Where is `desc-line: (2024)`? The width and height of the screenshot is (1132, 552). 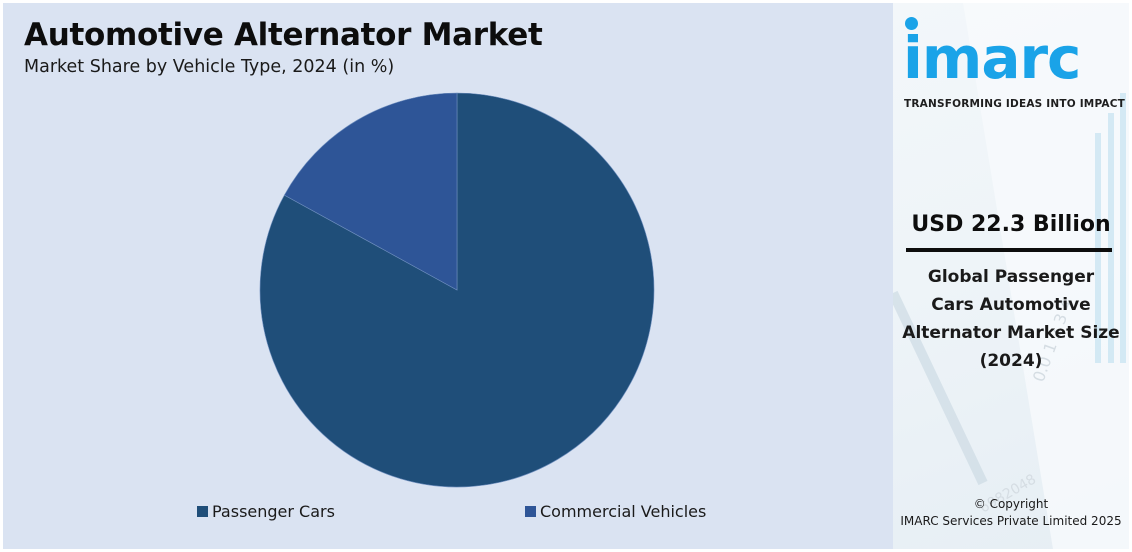 desc-line: (2024) is located at coordinates (1011, 361).